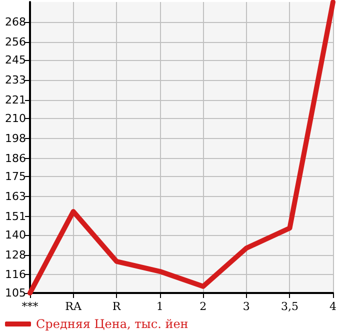 Image resolution: width=345 pixels, height=335 pixels. I want to click on y-tick-label: 233, so click(15, 80).